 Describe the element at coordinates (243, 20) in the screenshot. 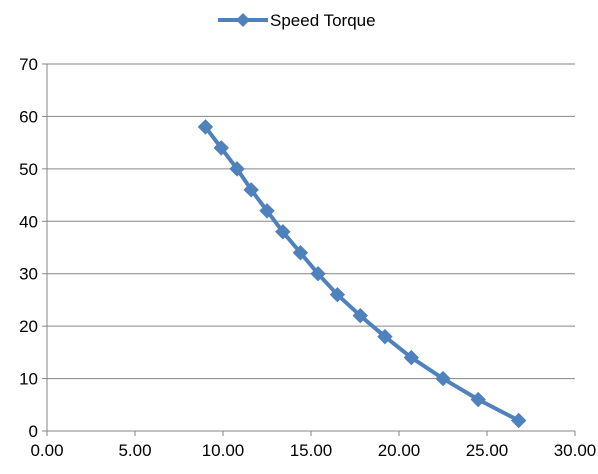

I see `legend-marker-diamond` at that location.